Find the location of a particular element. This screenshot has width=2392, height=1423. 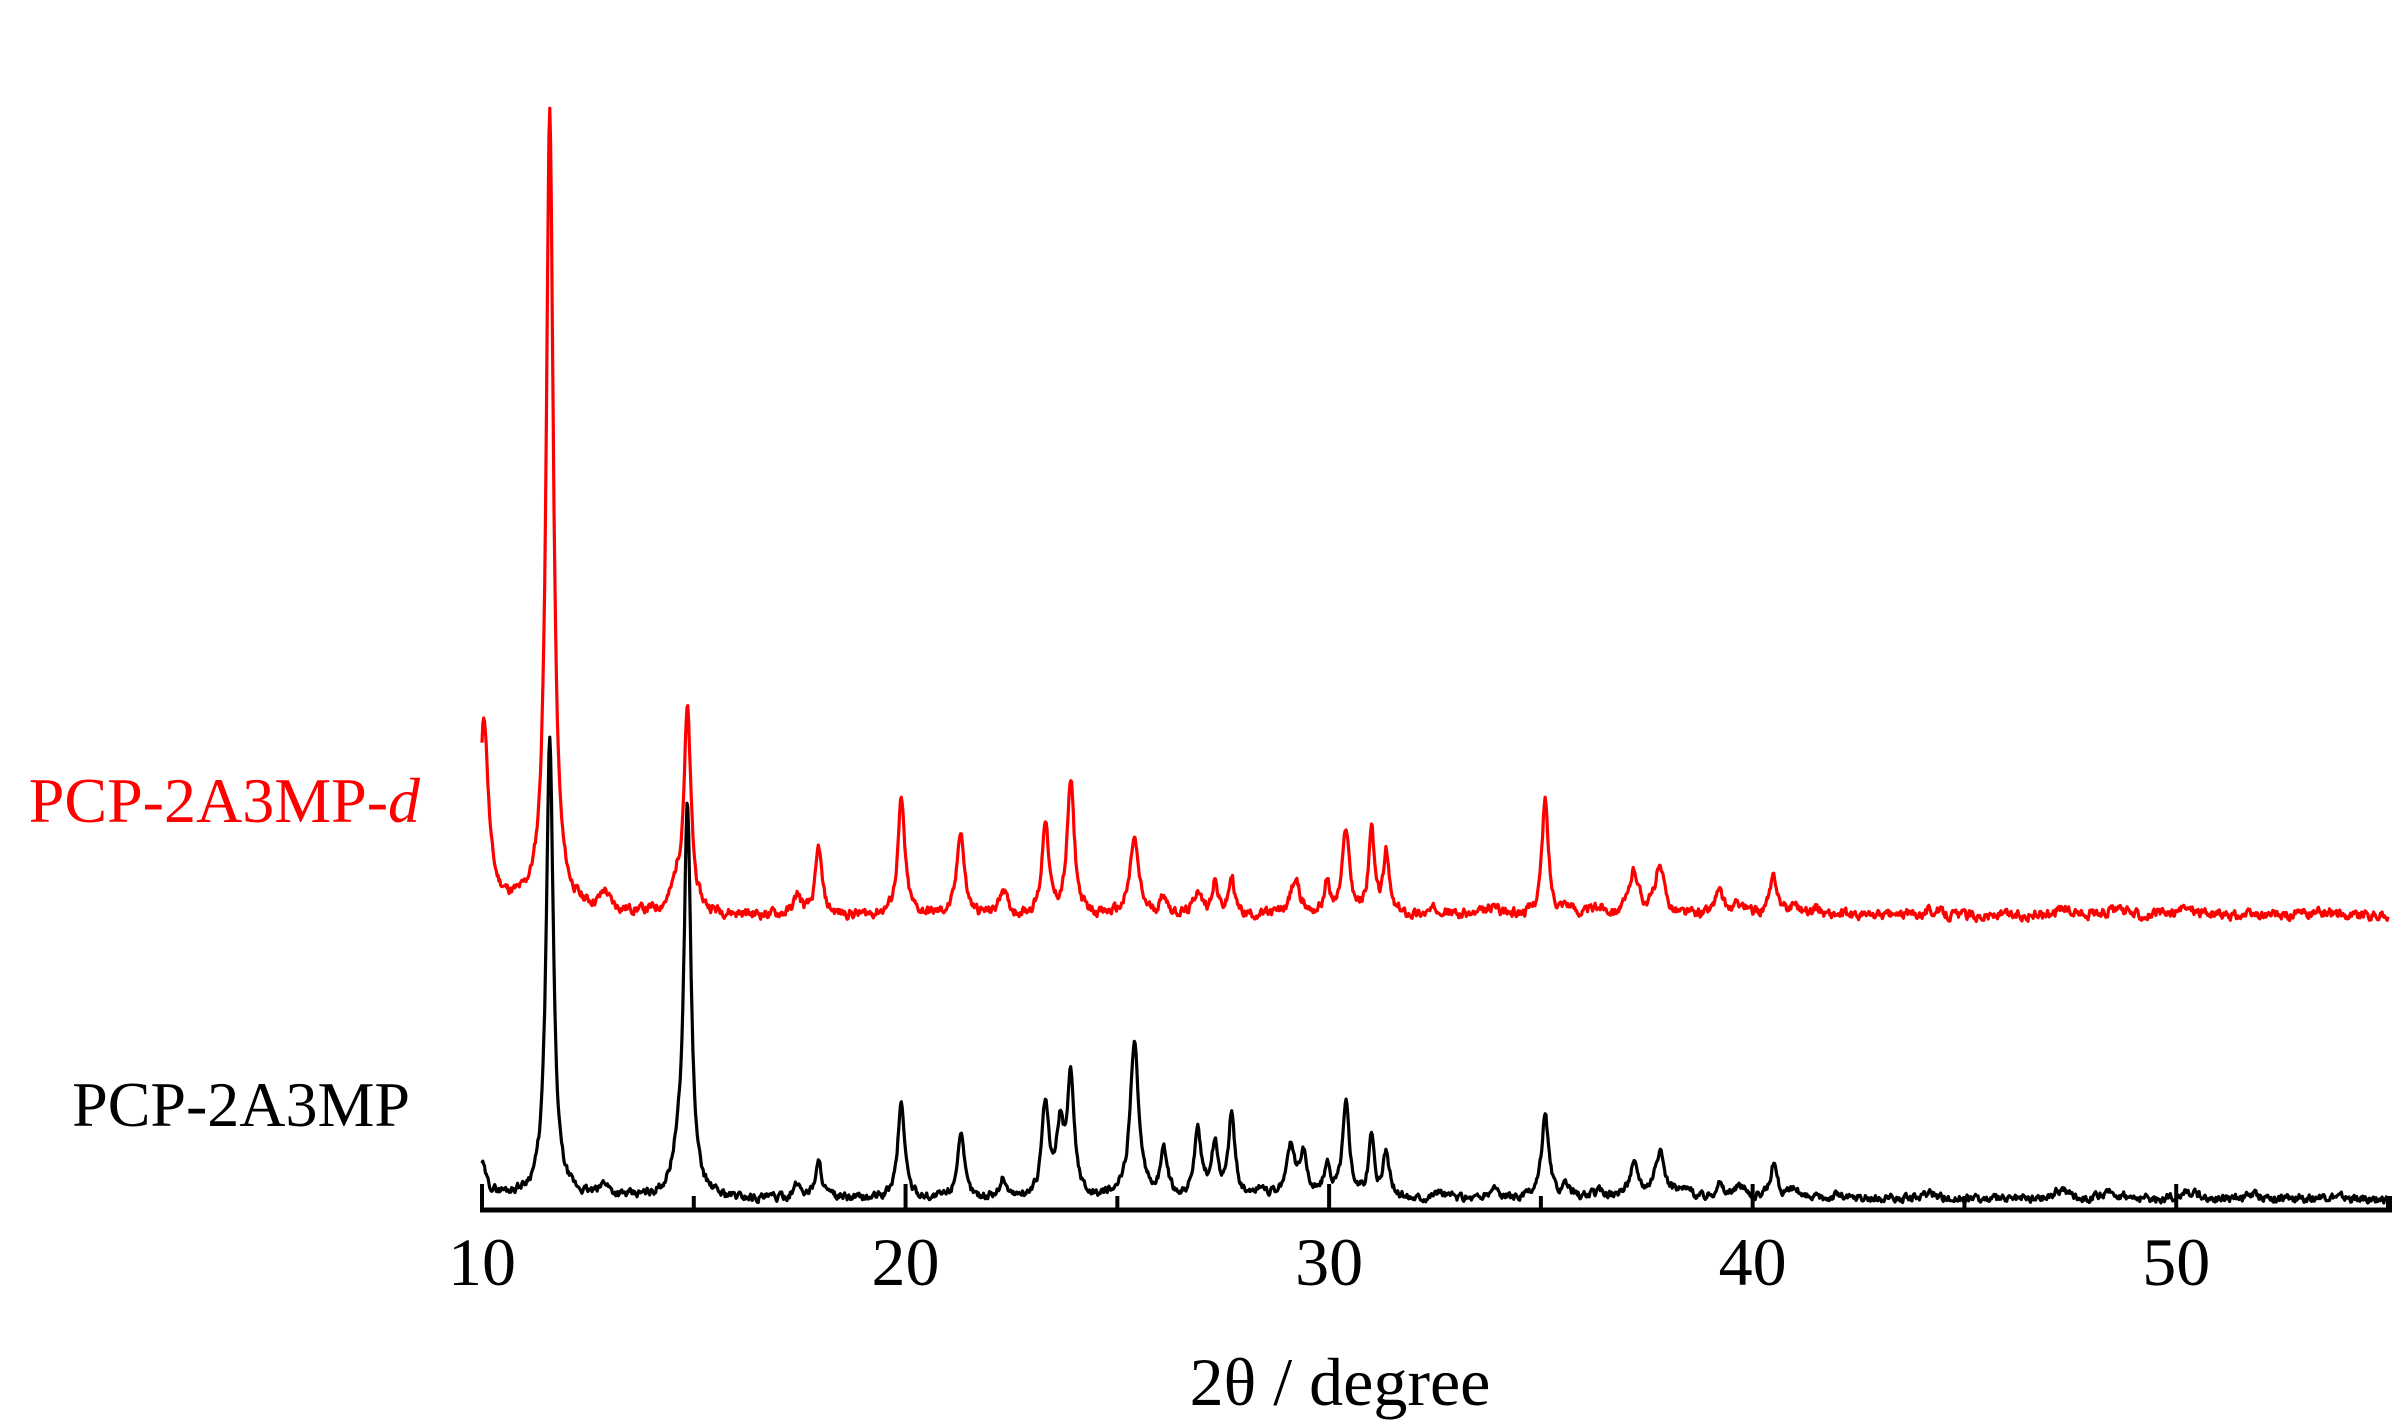

series-label-pcp-2a3mp-d-main: PCP-2A3MP- is located at coordinates (208, 800).